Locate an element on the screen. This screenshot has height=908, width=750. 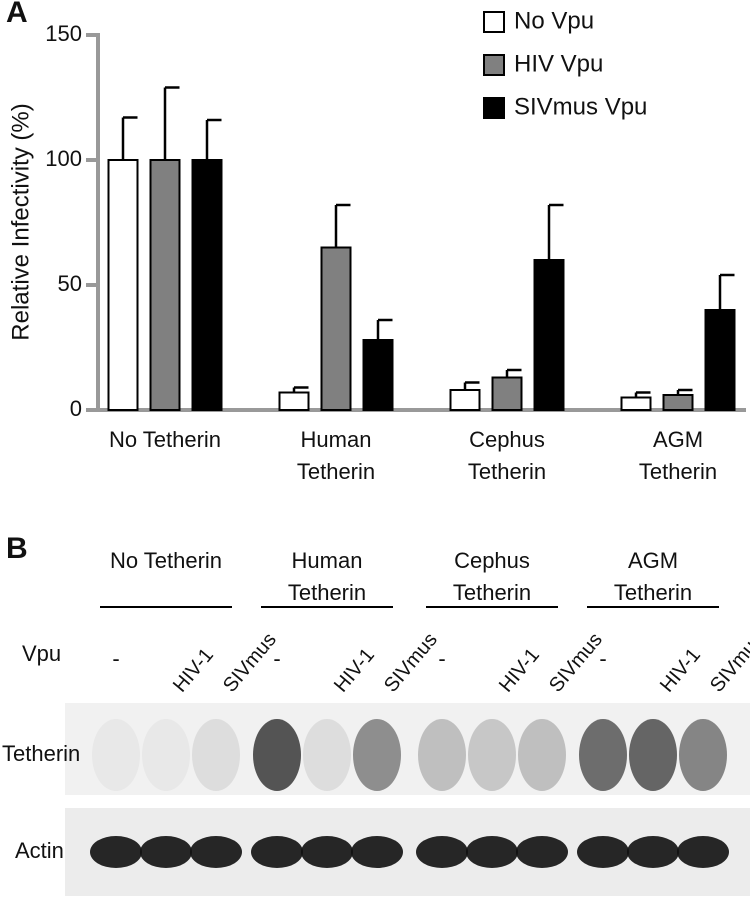
y-tick-label: 50 is located at coordinates (70, 283).